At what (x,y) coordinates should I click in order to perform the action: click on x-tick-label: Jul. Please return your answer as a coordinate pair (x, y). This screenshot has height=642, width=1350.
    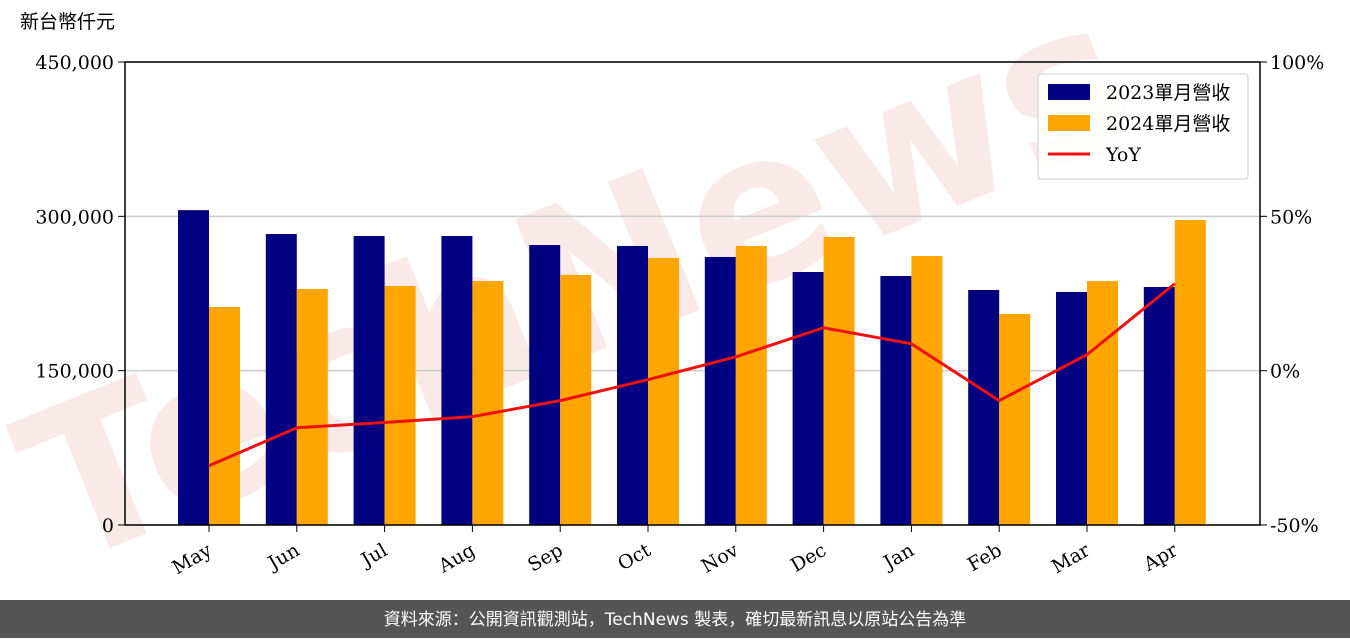
    Looking at the image, I should click on (373, 555).